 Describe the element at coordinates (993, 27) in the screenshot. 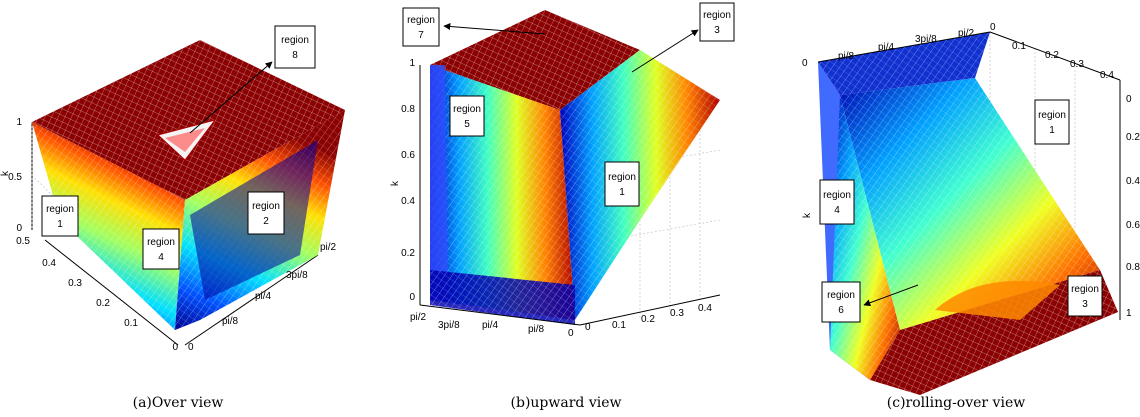

I see `panel-c-x-tick: 0` at that location.